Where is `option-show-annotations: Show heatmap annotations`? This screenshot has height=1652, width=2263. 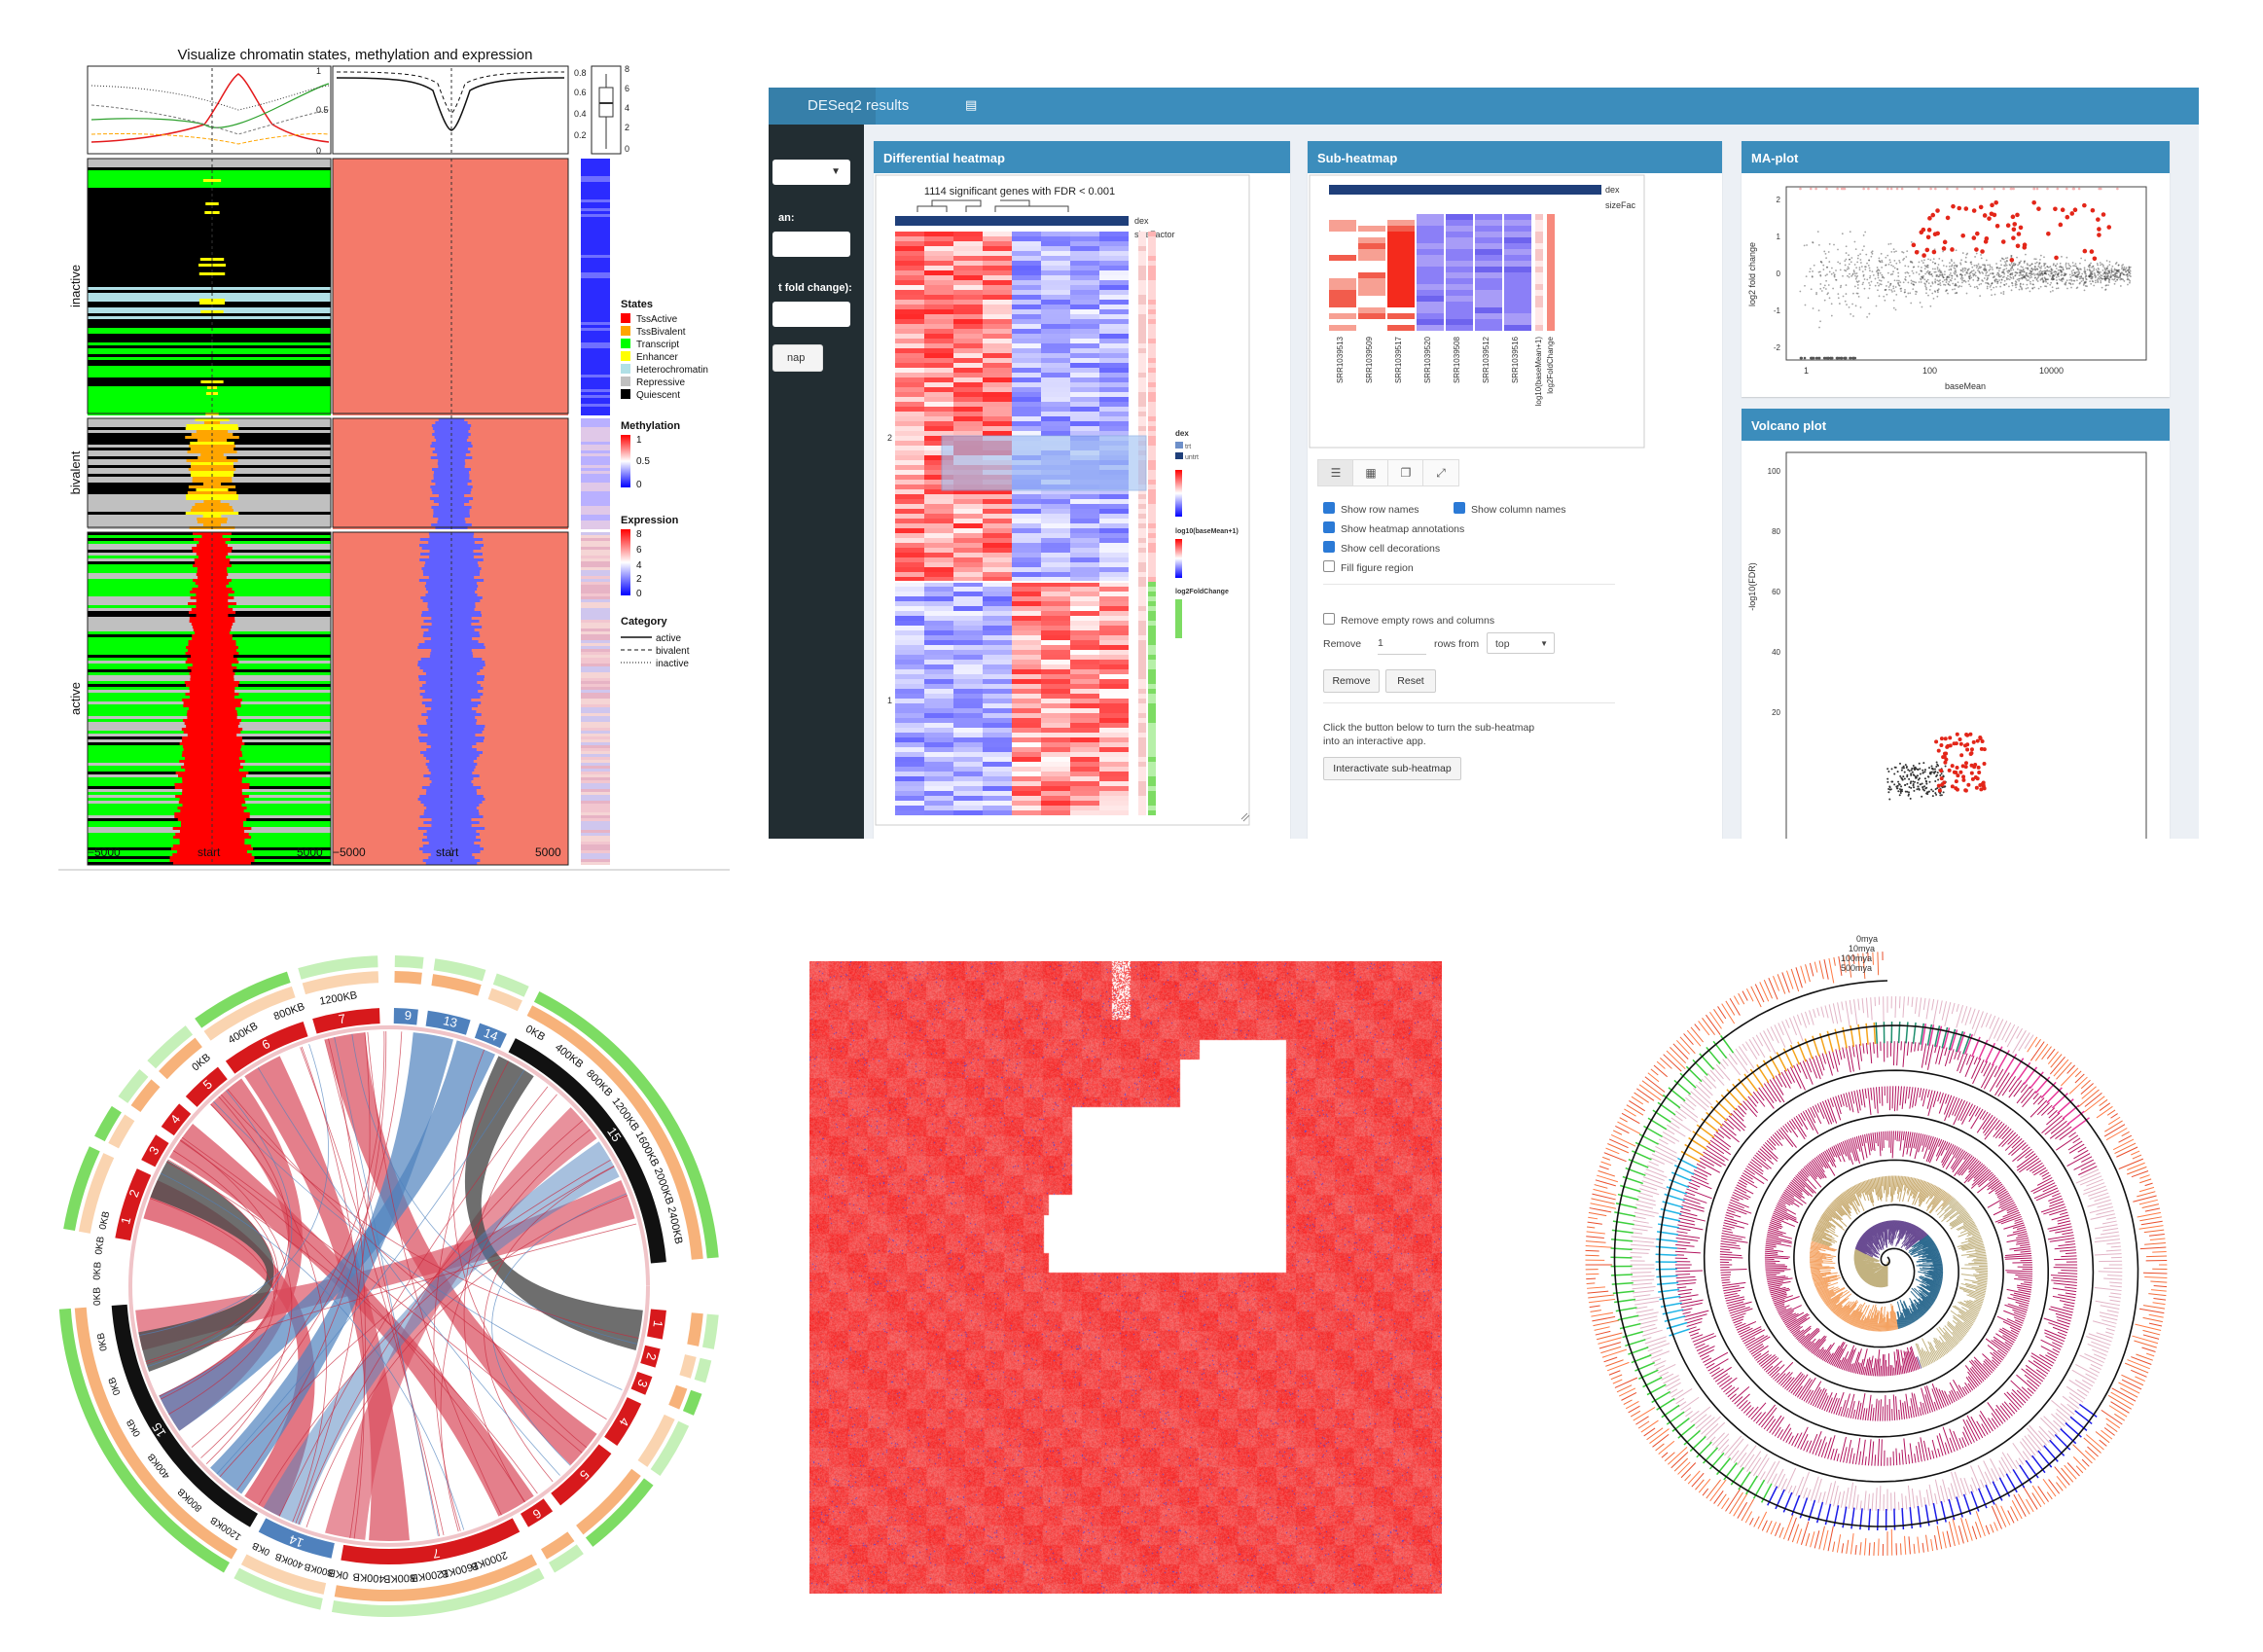 option-show-annotations: Show heatmap annotations is located at coordinates (1394, 528).